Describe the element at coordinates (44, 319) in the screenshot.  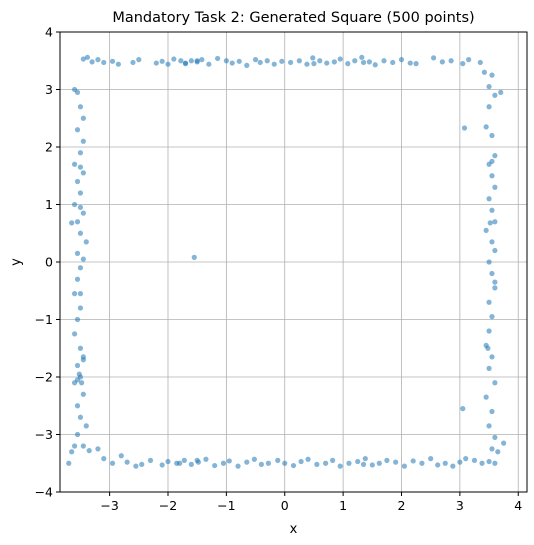
I see `y-tick-label: −1` at that location.